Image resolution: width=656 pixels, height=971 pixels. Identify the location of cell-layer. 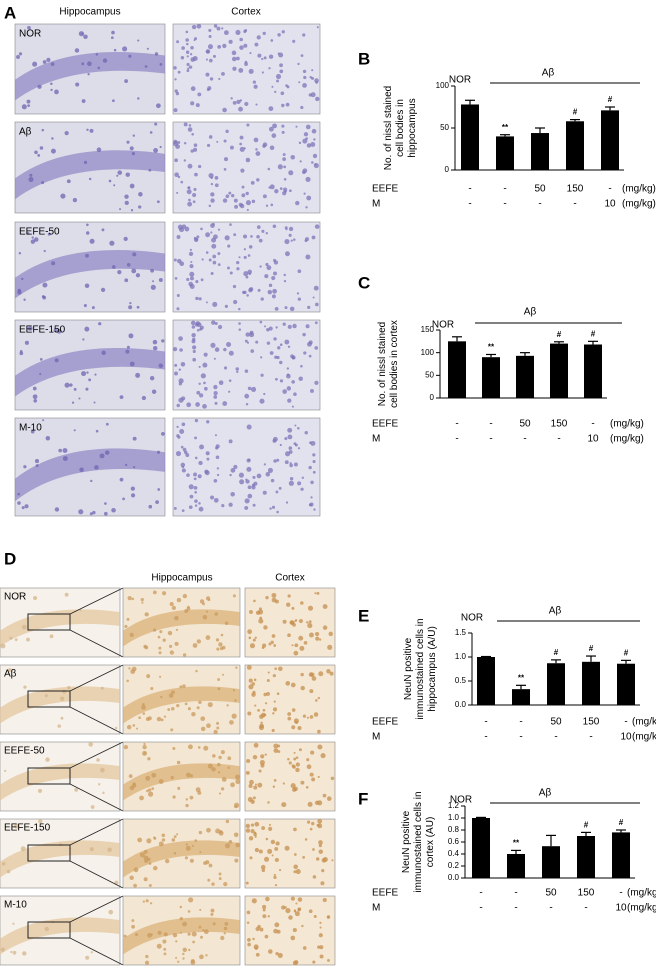
(60, 782).